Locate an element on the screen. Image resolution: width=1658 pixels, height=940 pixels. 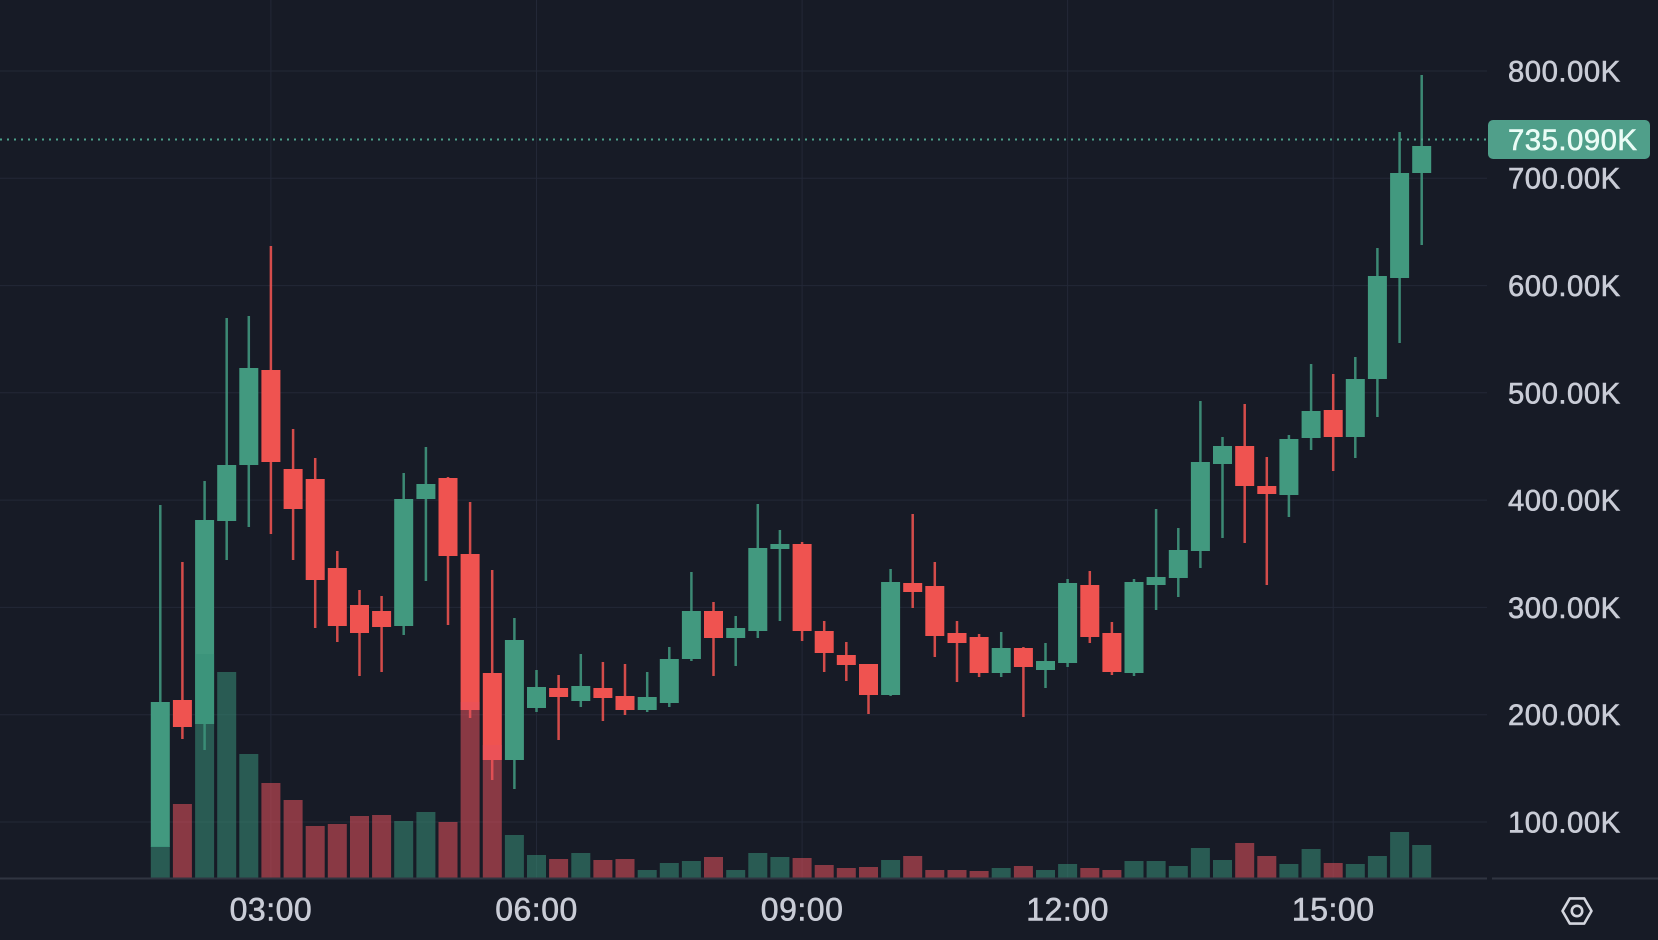
svg-text: 03:00 is located at coordinates (271, 910).